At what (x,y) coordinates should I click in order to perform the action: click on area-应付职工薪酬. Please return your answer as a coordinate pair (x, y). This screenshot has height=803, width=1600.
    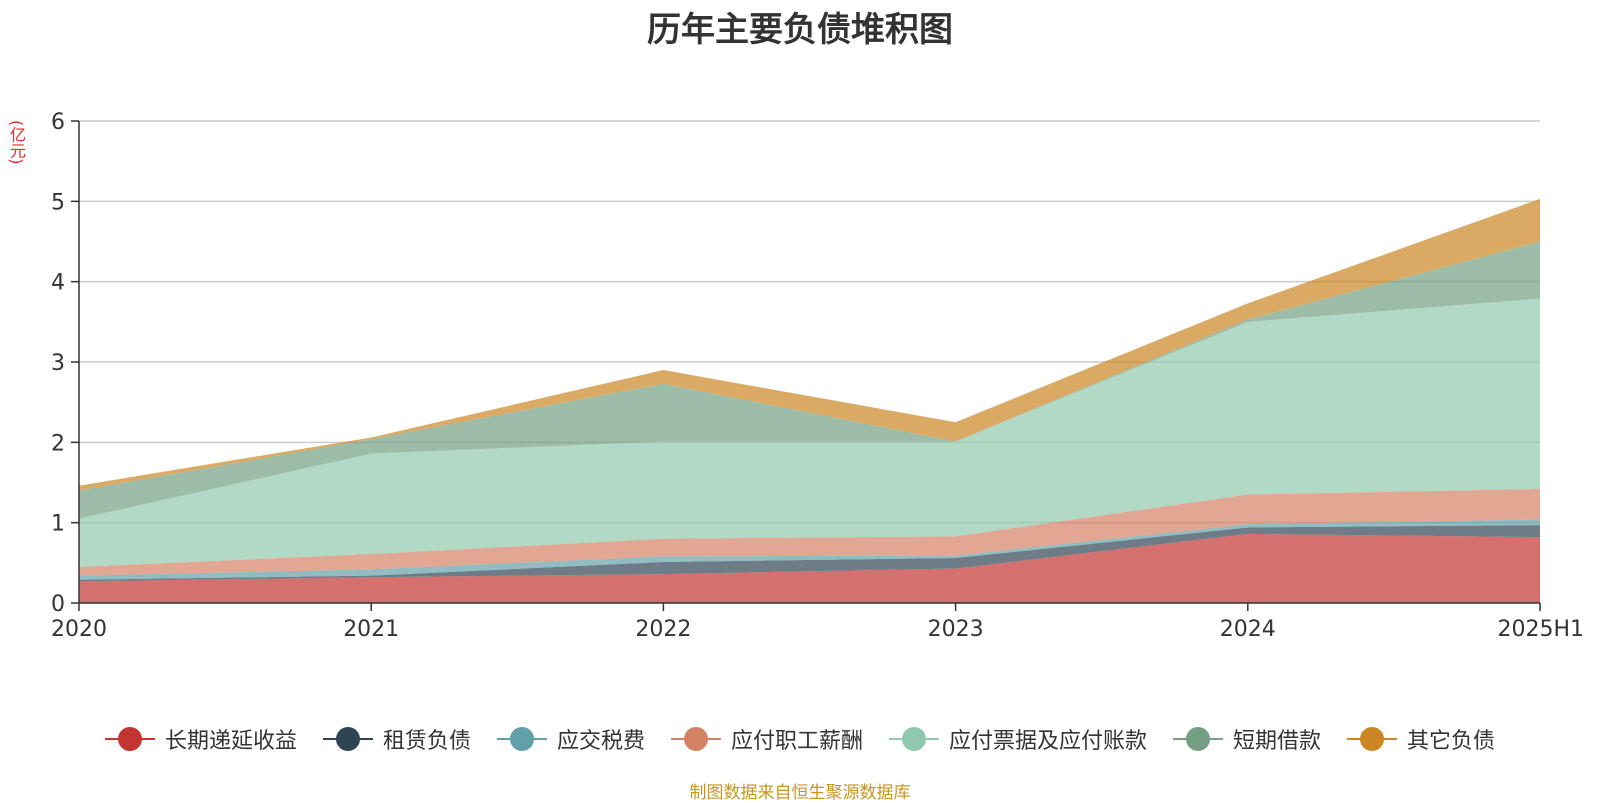
    Looking at the image, I should click on (809, 532).